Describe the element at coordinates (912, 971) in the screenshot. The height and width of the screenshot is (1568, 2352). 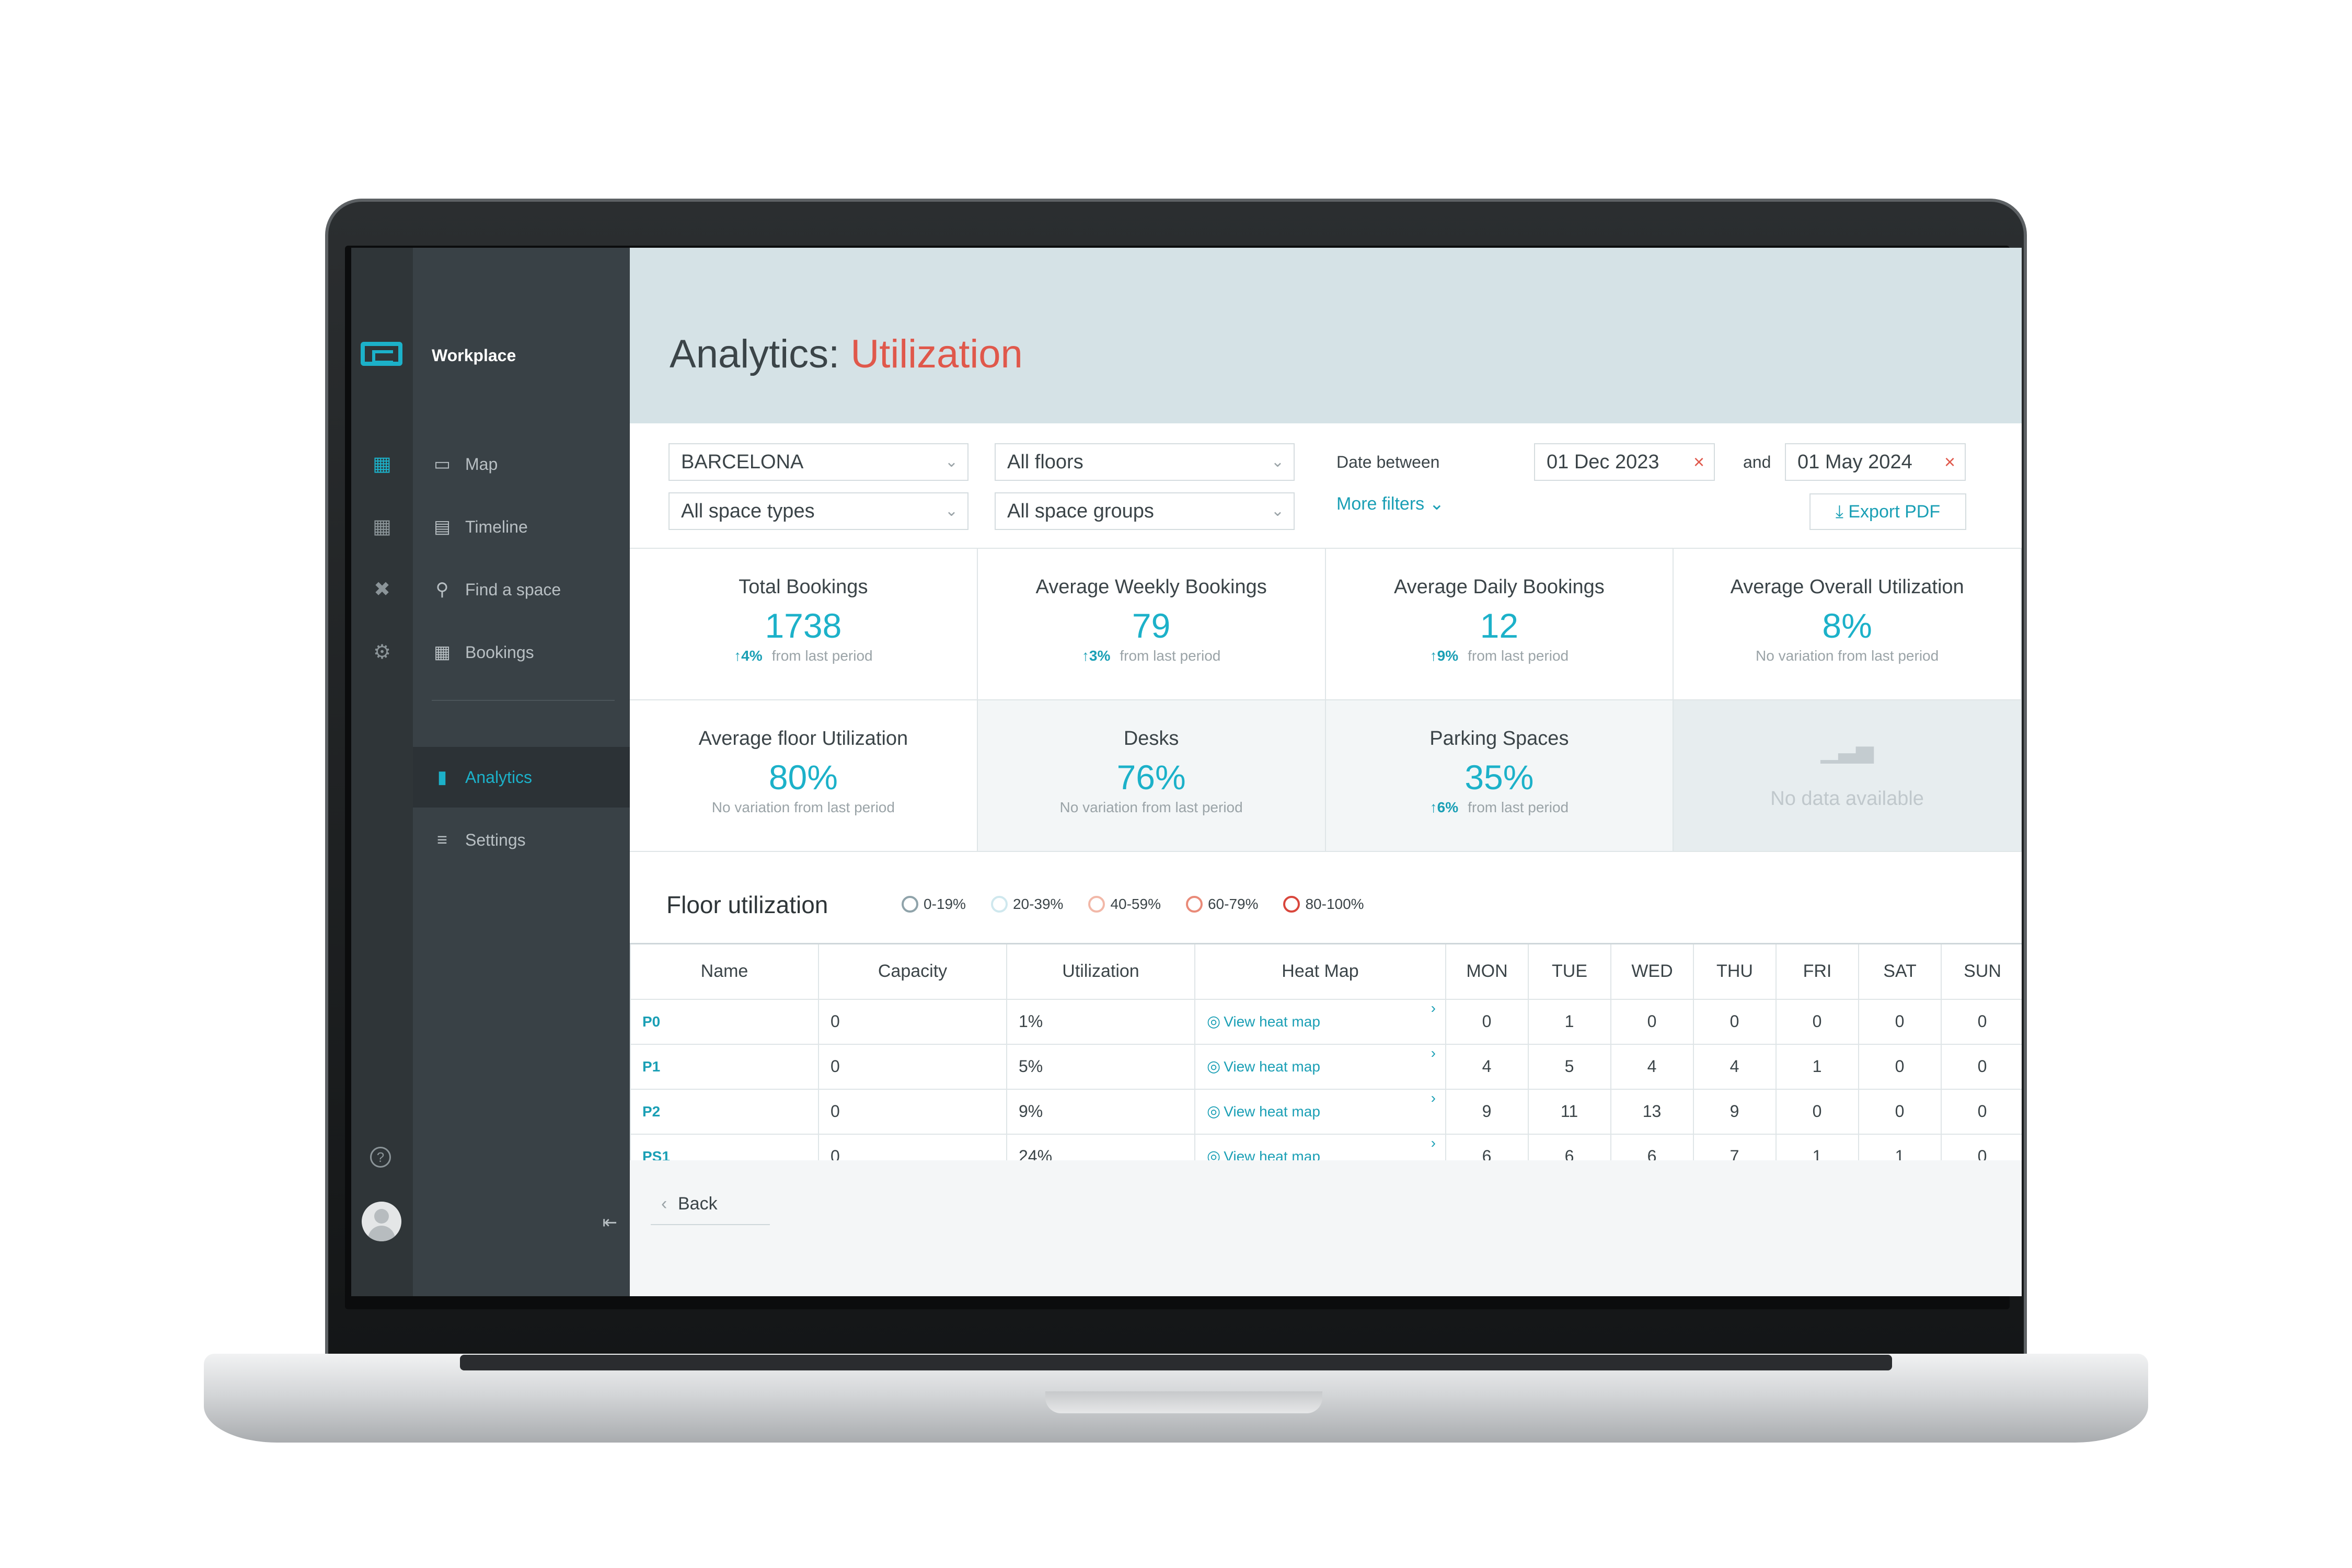
I see `column-header: Capacity` at that location.